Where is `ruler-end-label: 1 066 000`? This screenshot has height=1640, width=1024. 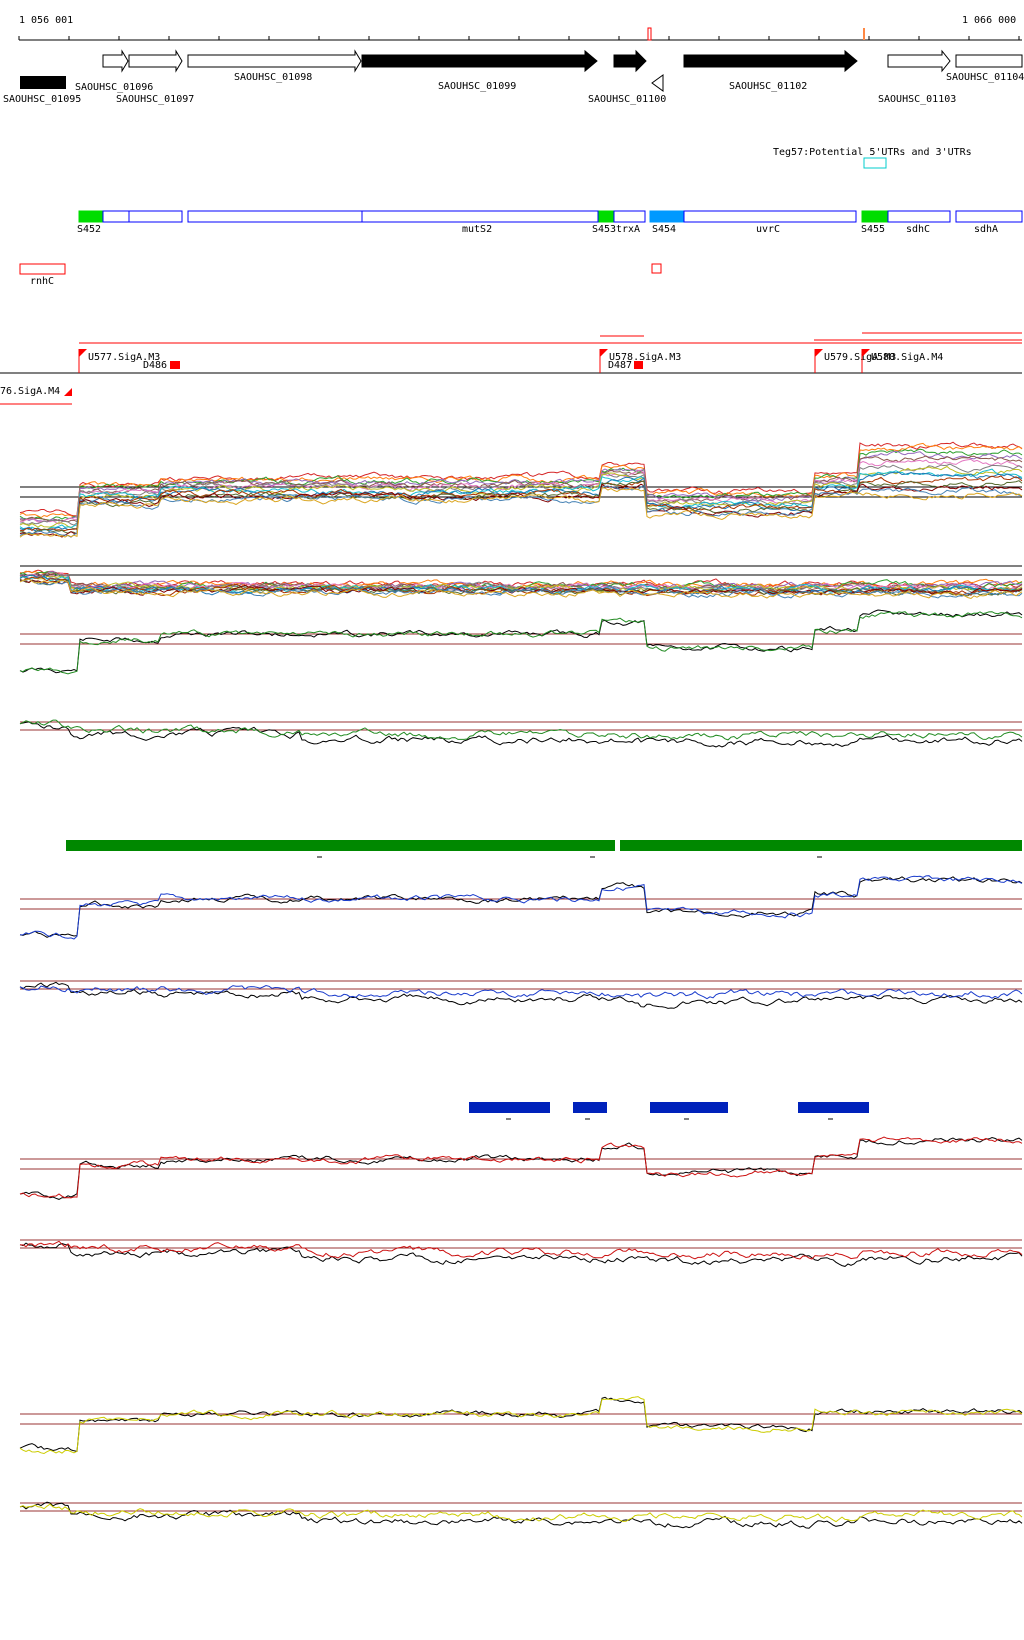 ruler-end-label: 1 066 000 is located at coordinates (989, 20).